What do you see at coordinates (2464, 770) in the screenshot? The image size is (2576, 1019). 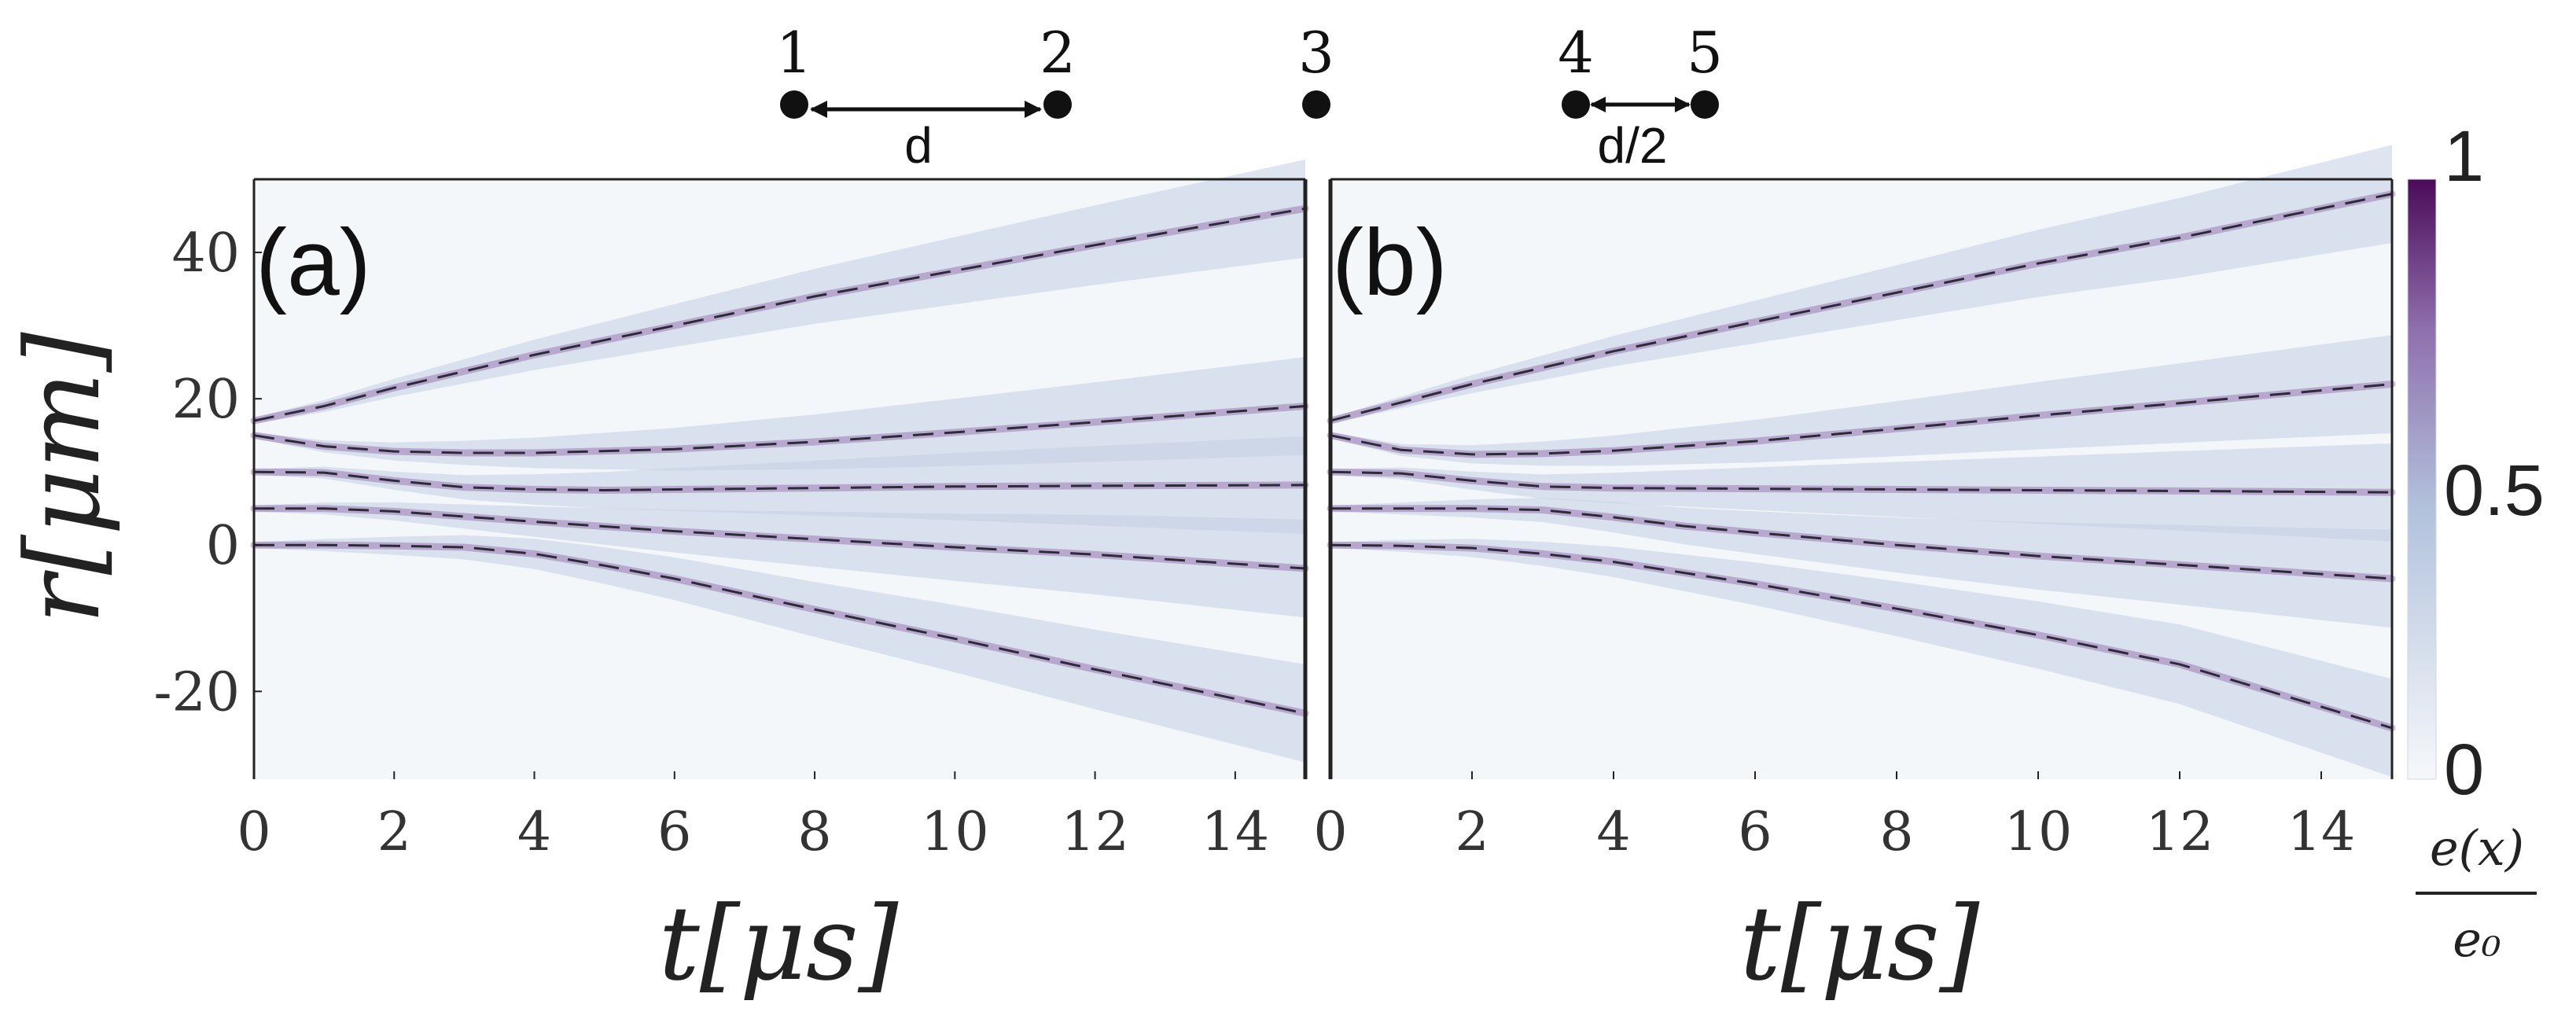 I see `colorbar-tick-min: 0` at bounding box center [2464, 770].